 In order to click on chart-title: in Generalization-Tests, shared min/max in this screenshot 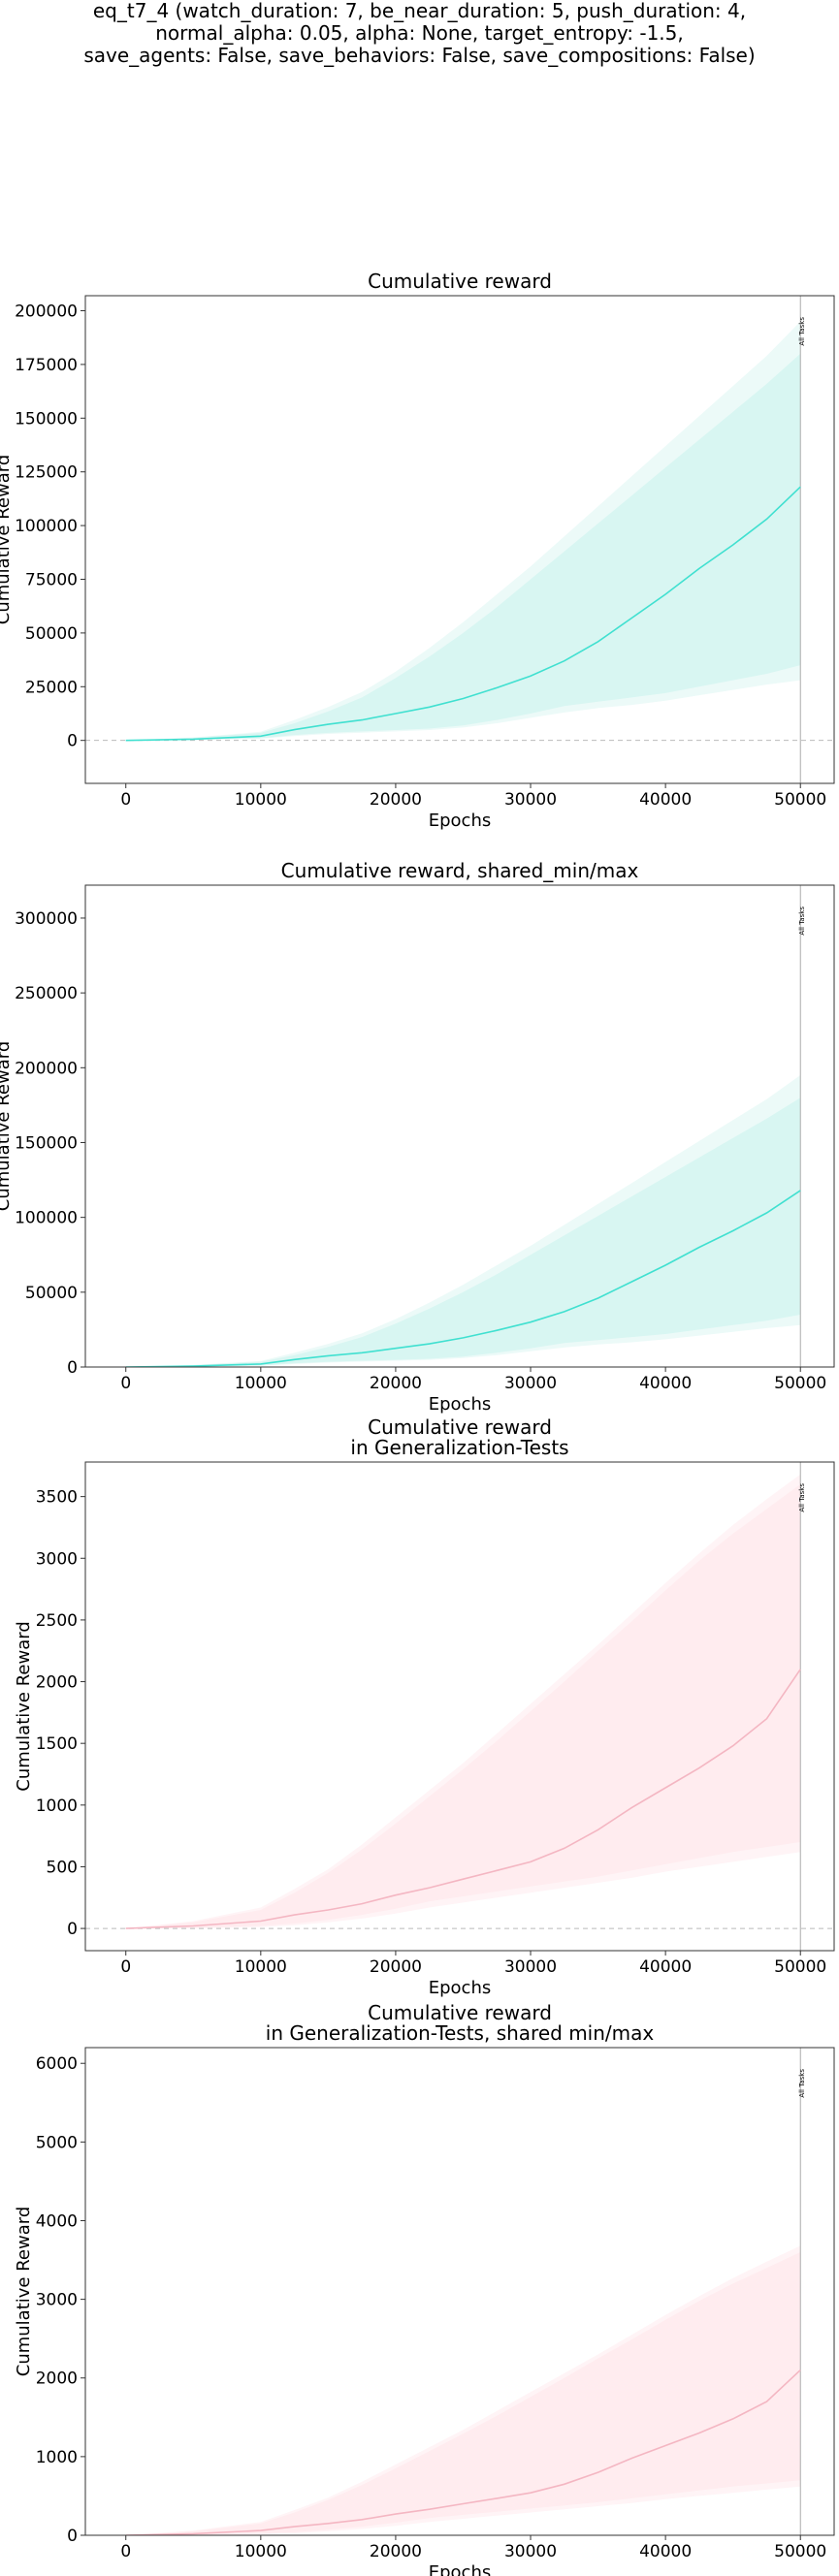, I will do `click(460, 2033)`.